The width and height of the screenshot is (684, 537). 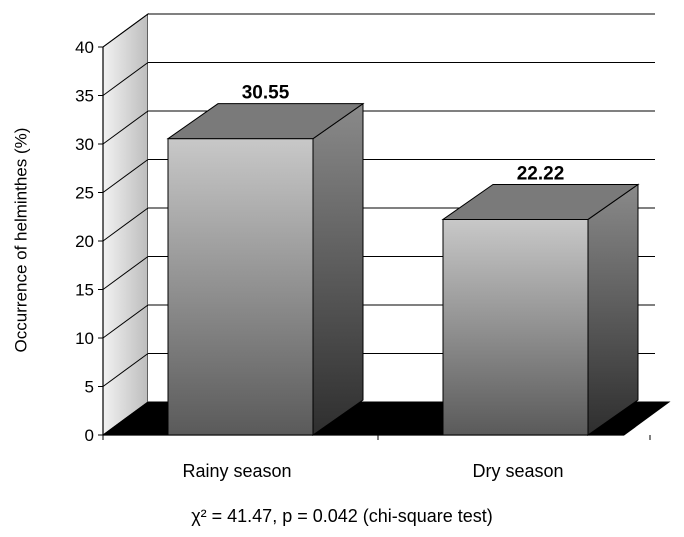 What do you see at coordinates (266, 93) in the screenshot?
I see `data-label: 30.55` at bounding box center [266, 93].